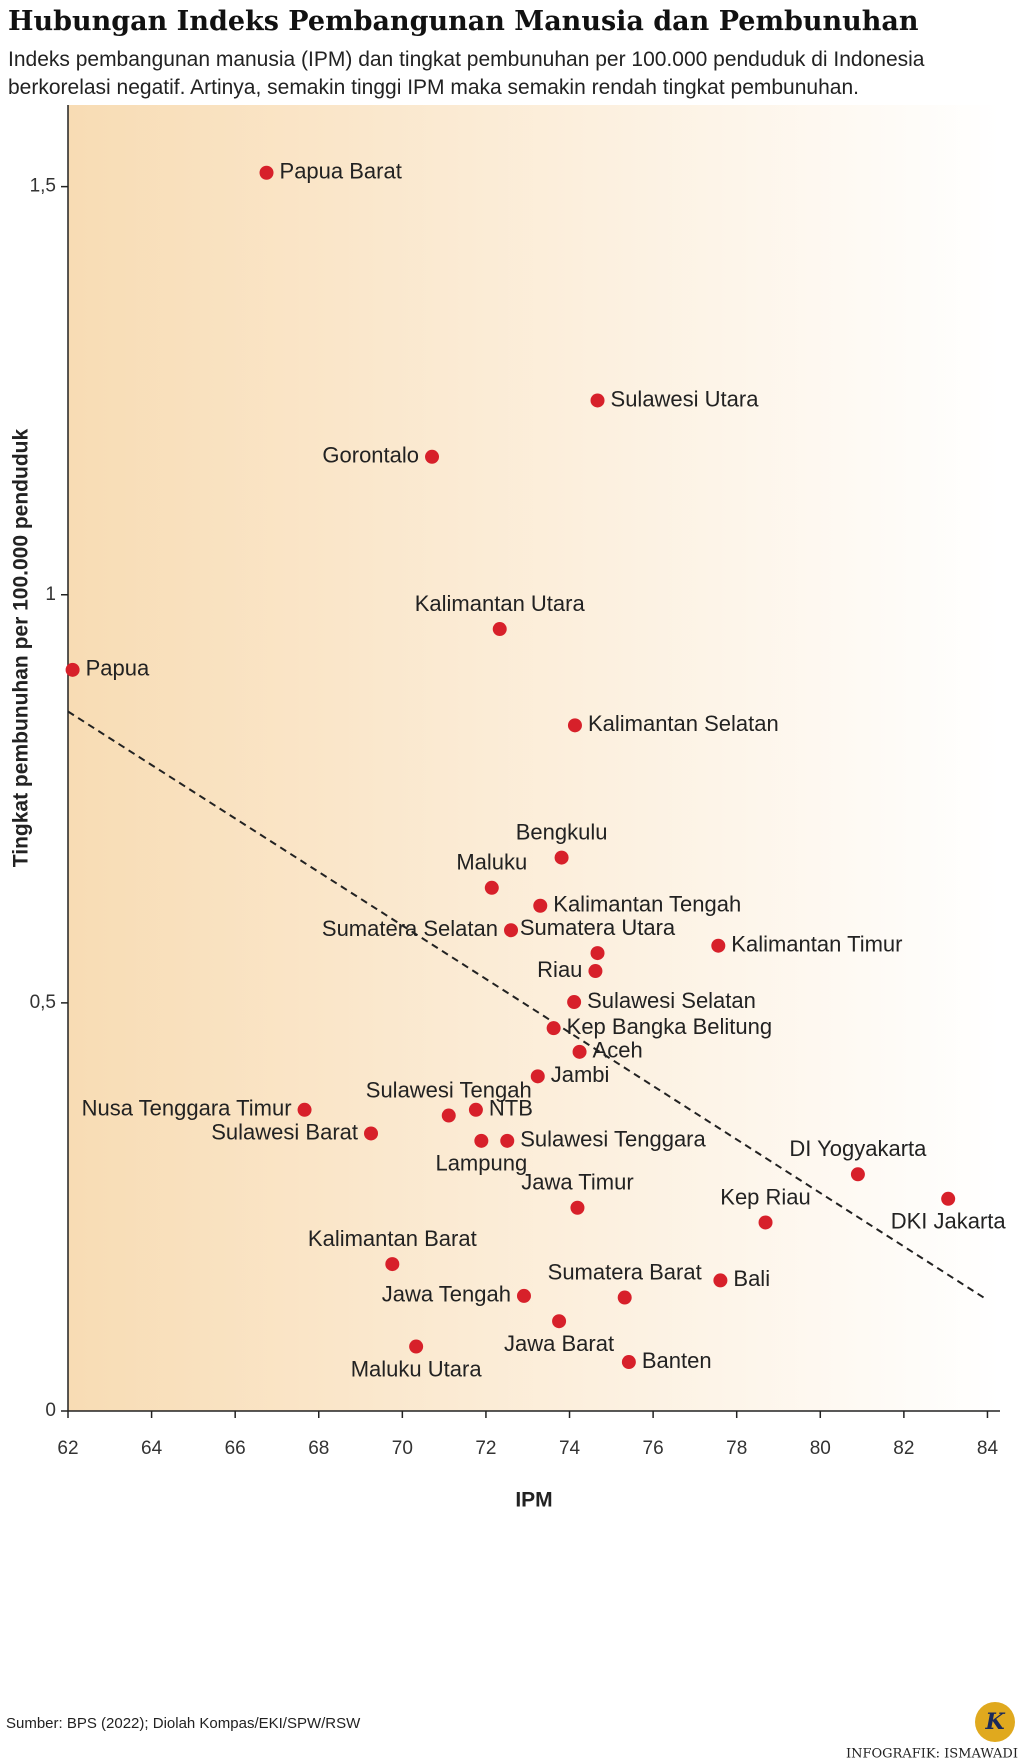 This screenshot has width=1024, height=1764. I want to click on credit: INFOGRAFIK: ISMAWADI, so click(932, 1754).